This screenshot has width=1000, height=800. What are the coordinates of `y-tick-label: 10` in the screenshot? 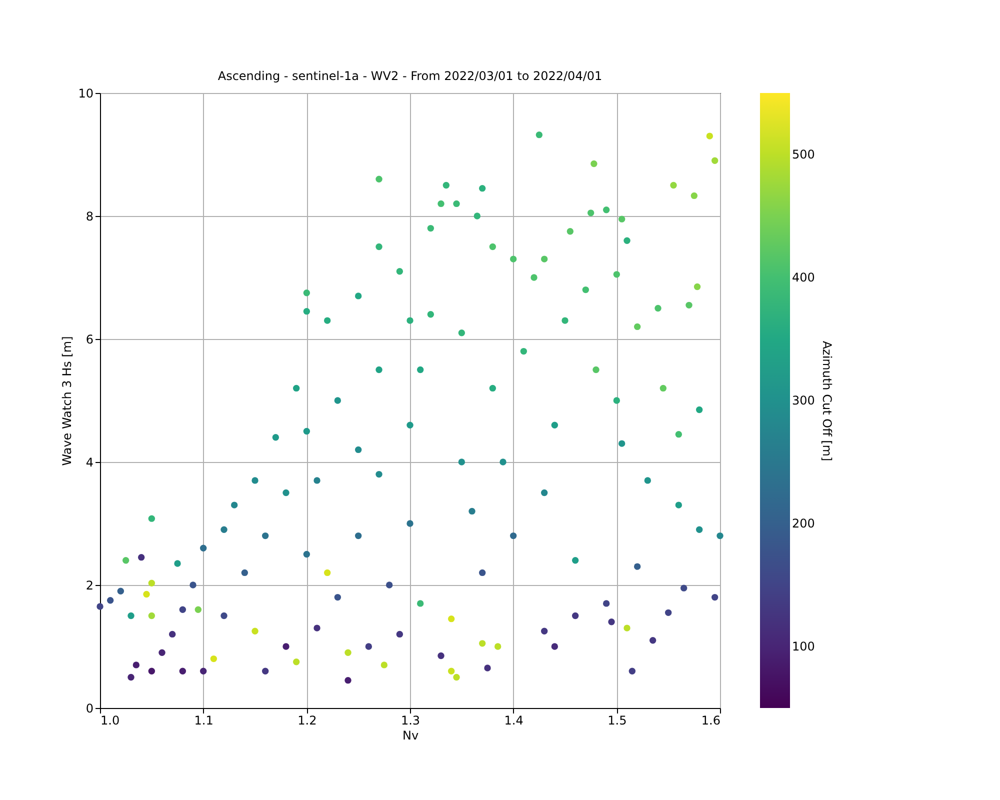 It's located at (86, 93).